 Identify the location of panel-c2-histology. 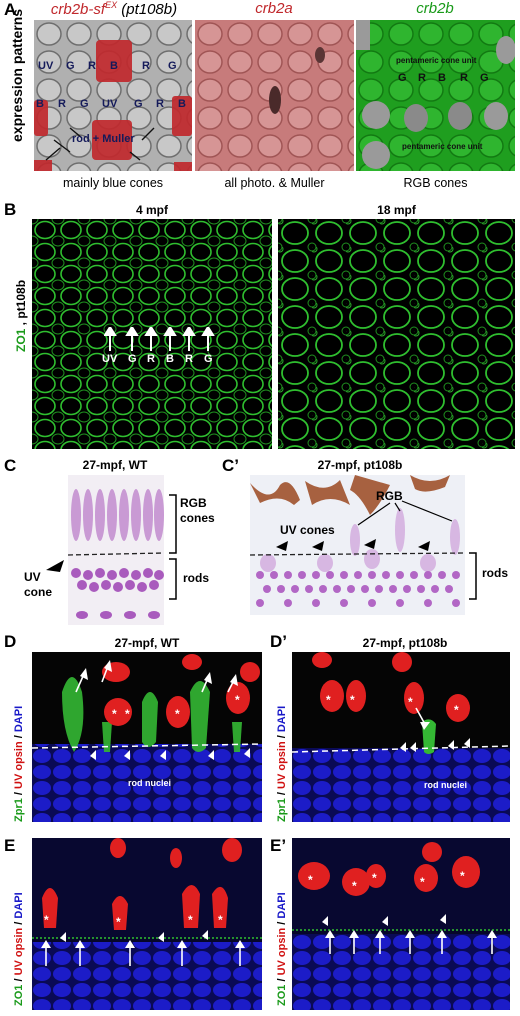
(357, 541).